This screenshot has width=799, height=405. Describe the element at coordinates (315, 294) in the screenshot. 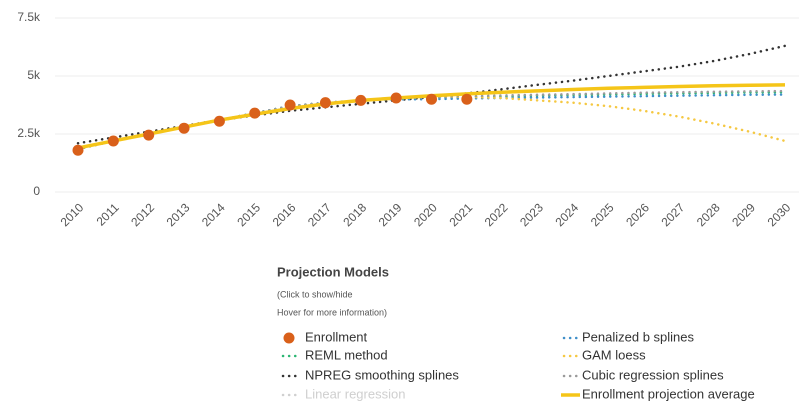

I see `legend-subtitle: (Click to show/hide` at that location.